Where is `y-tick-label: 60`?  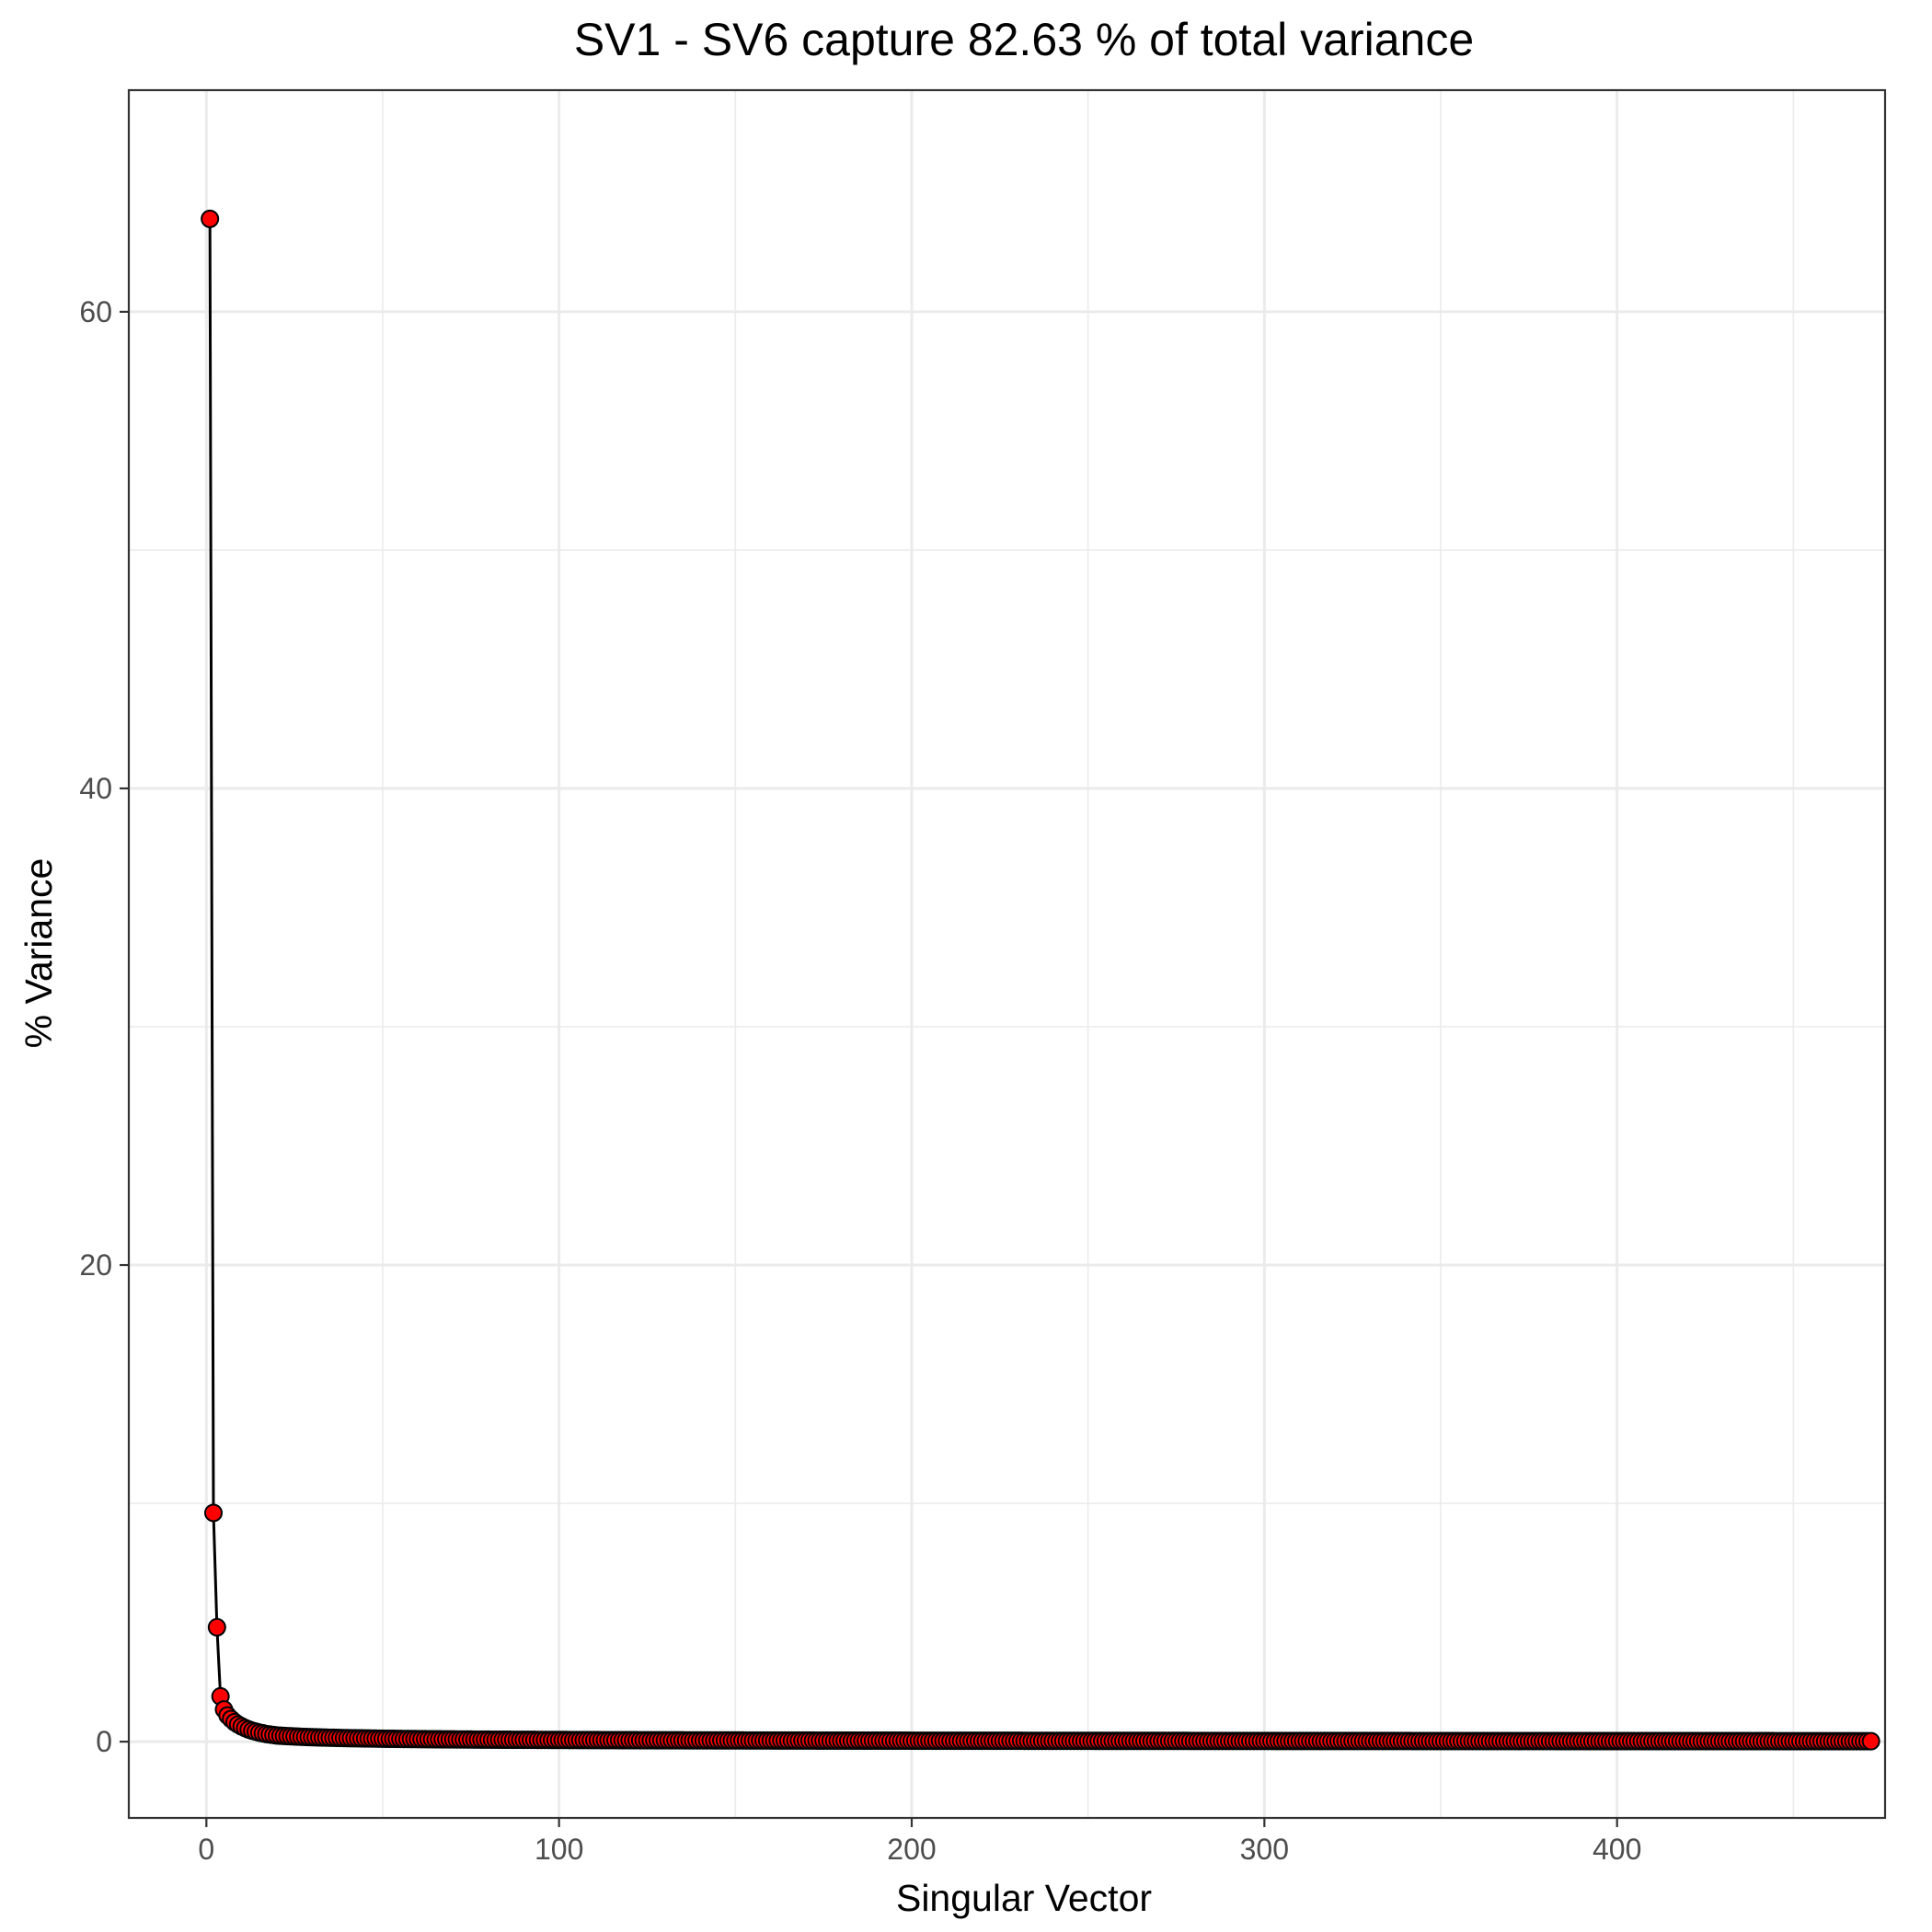
y-tick-label: 60 is located at coordinates (95, 311).